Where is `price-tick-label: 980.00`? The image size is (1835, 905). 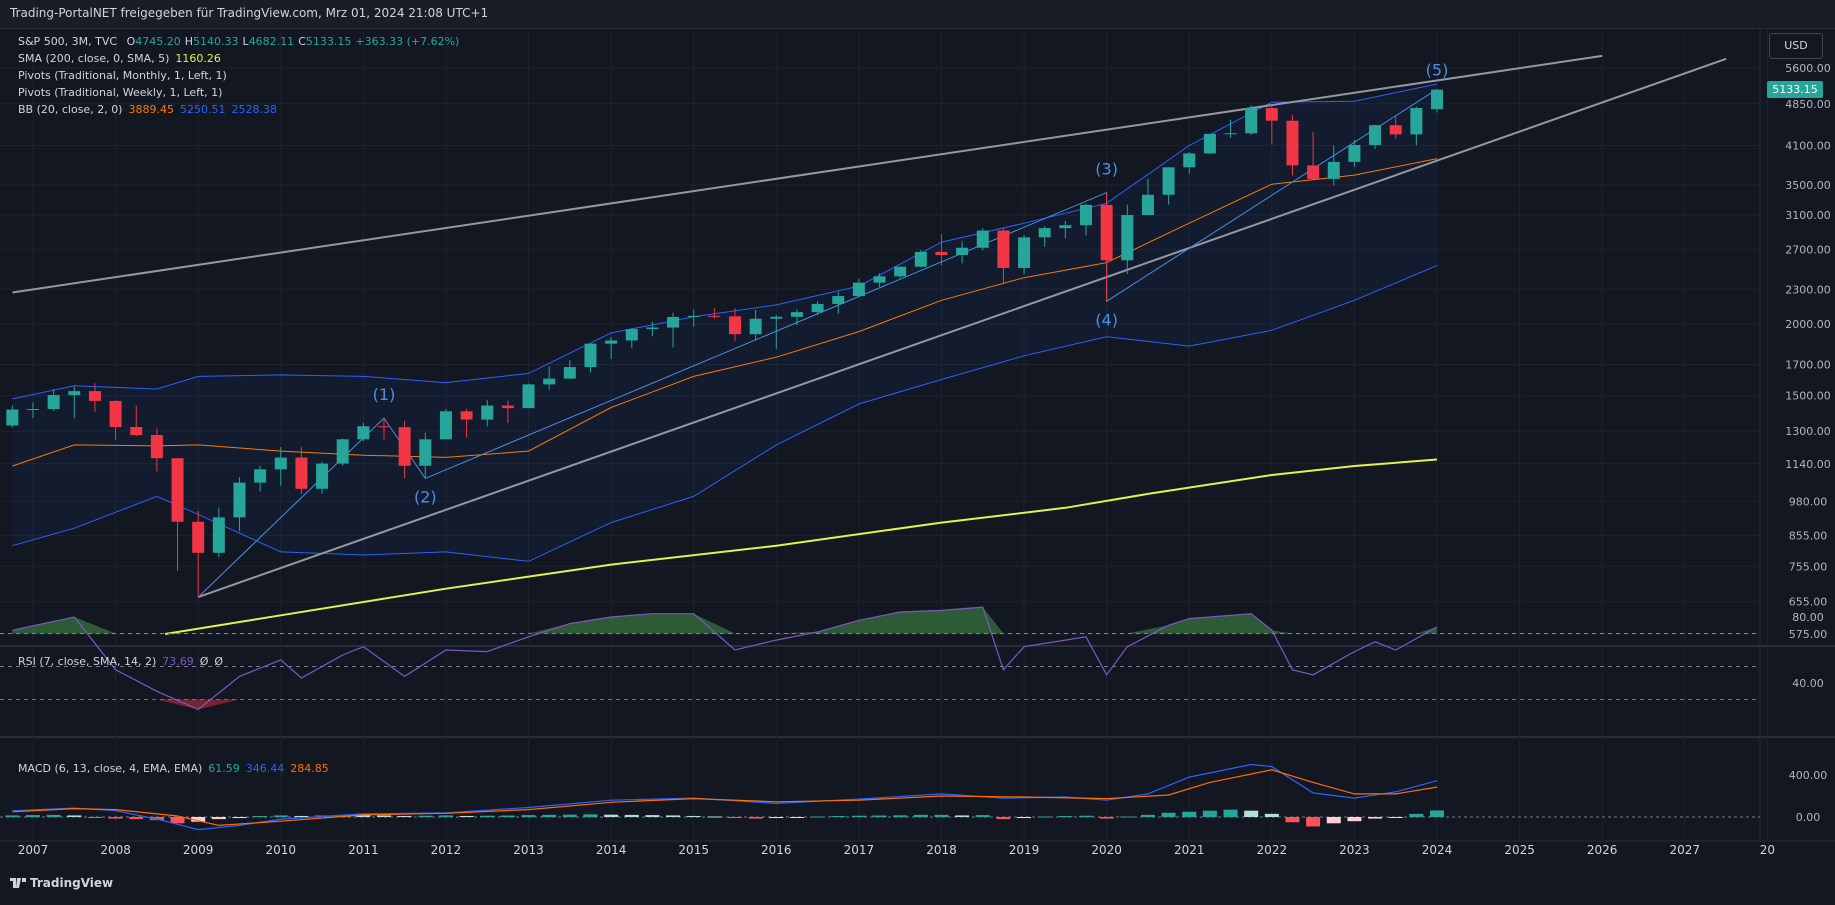
price-tick-label: 980.00 is located at coordinates (1808, 501).